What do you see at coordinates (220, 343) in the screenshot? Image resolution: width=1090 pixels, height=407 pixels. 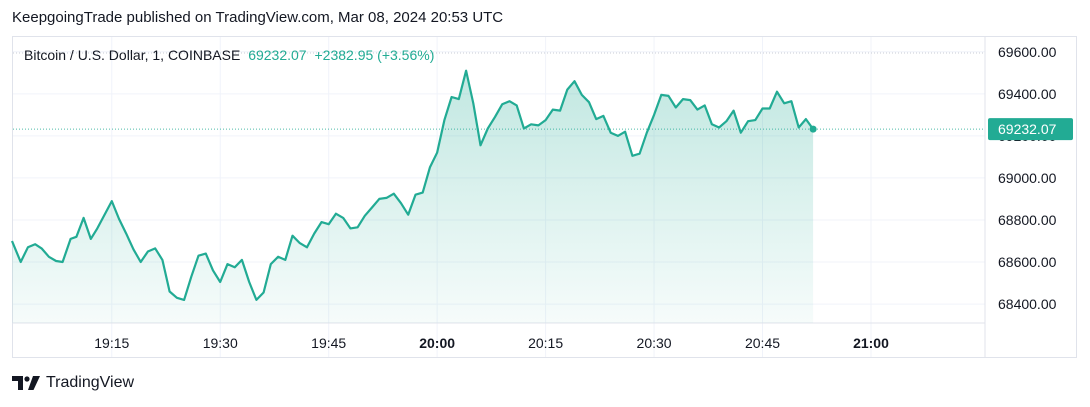 I see `x-tick-label: 19:30` at bounding box center [220, 343].